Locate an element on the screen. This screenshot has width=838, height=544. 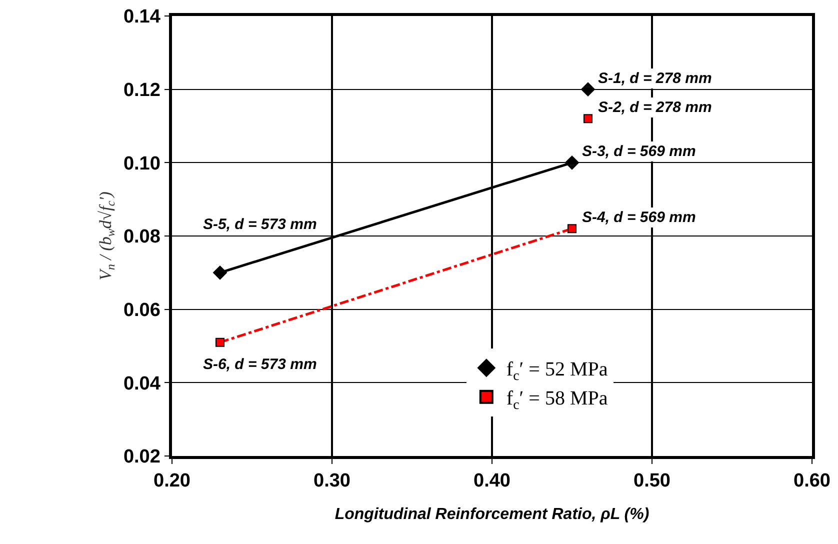
annotation: S-1, d = 278 mm is located at coordinates (655, 78).